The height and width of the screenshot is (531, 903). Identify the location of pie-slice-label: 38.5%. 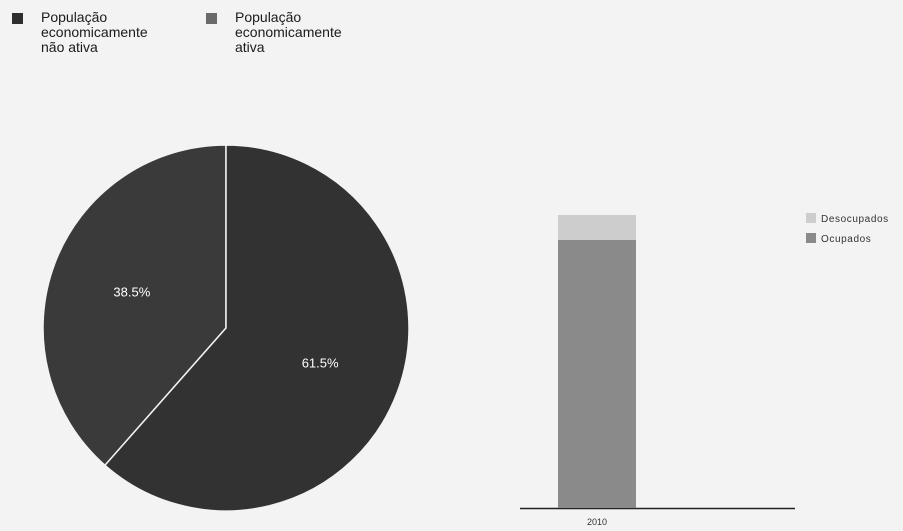
(131, 291).